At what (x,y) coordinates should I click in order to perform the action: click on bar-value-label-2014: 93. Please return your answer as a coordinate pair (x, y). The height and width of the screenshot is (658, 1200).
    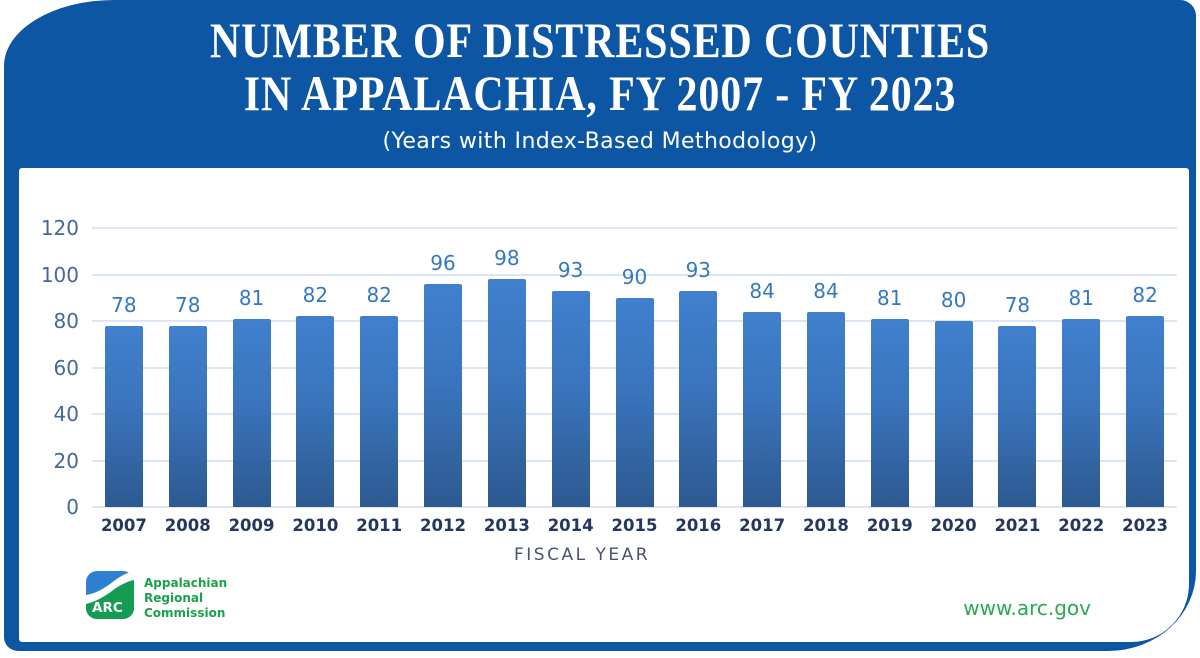
    Looking at the image, I should click on (570, 269).